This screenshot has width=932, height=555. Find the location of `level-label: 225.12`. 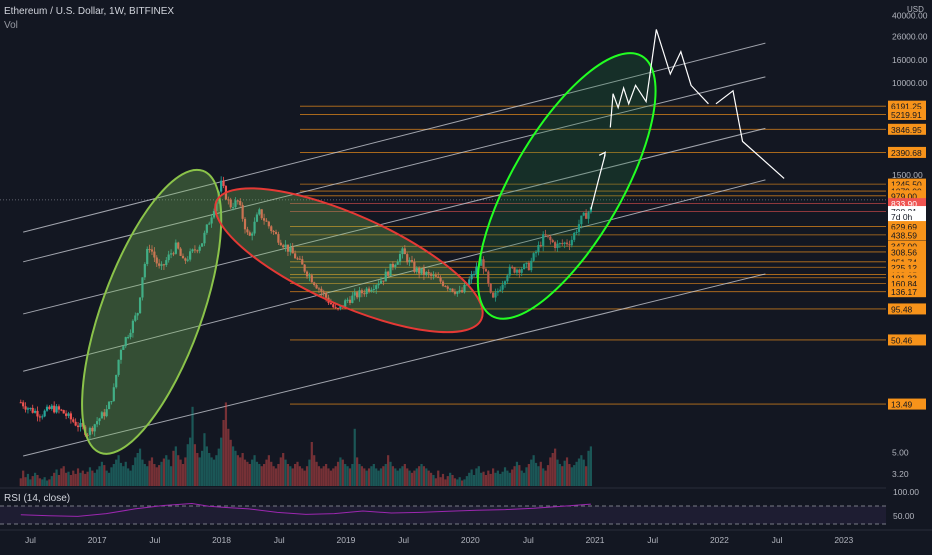

level-label: 225.12 is located at coordinates (904, 268).